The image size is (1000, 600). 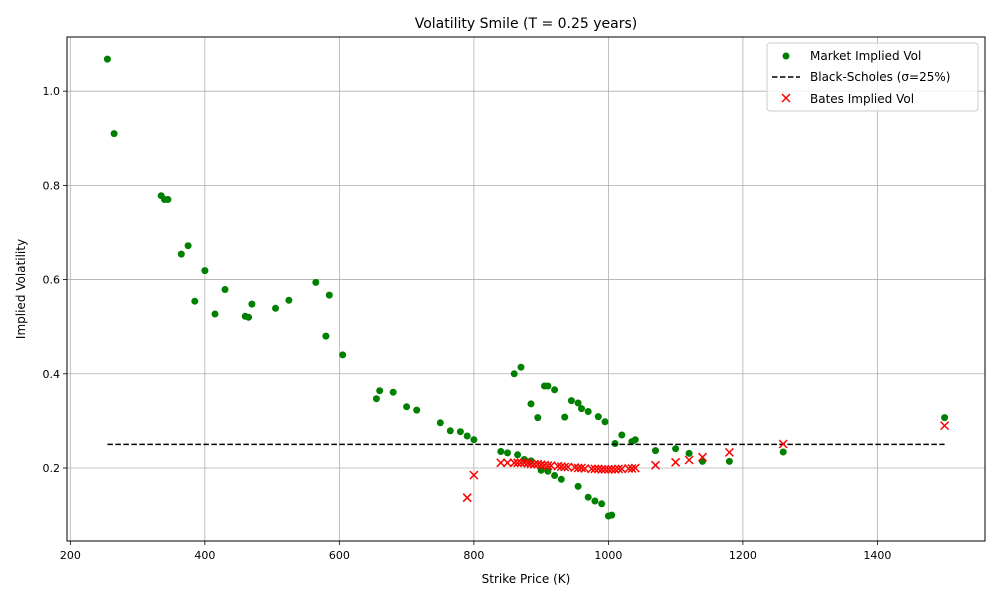 I want to click on x-tick-label: 400, so click(x=204, y=555).